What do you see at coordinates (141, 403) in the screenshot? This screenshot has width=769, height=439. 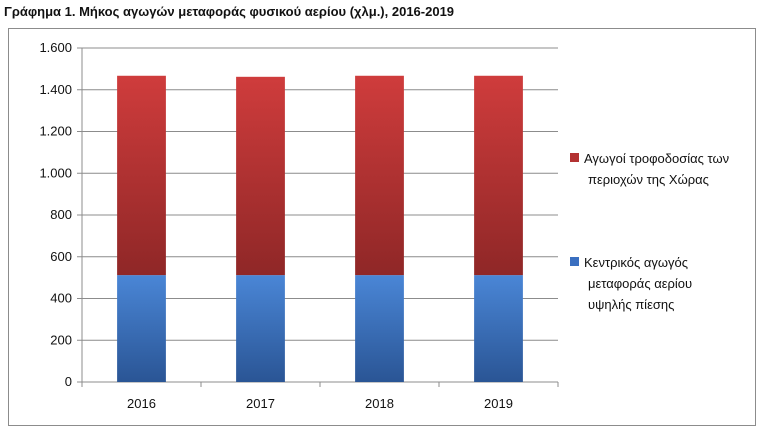 I see `x-tick-label: 2016` at bounding box center [141, 403].